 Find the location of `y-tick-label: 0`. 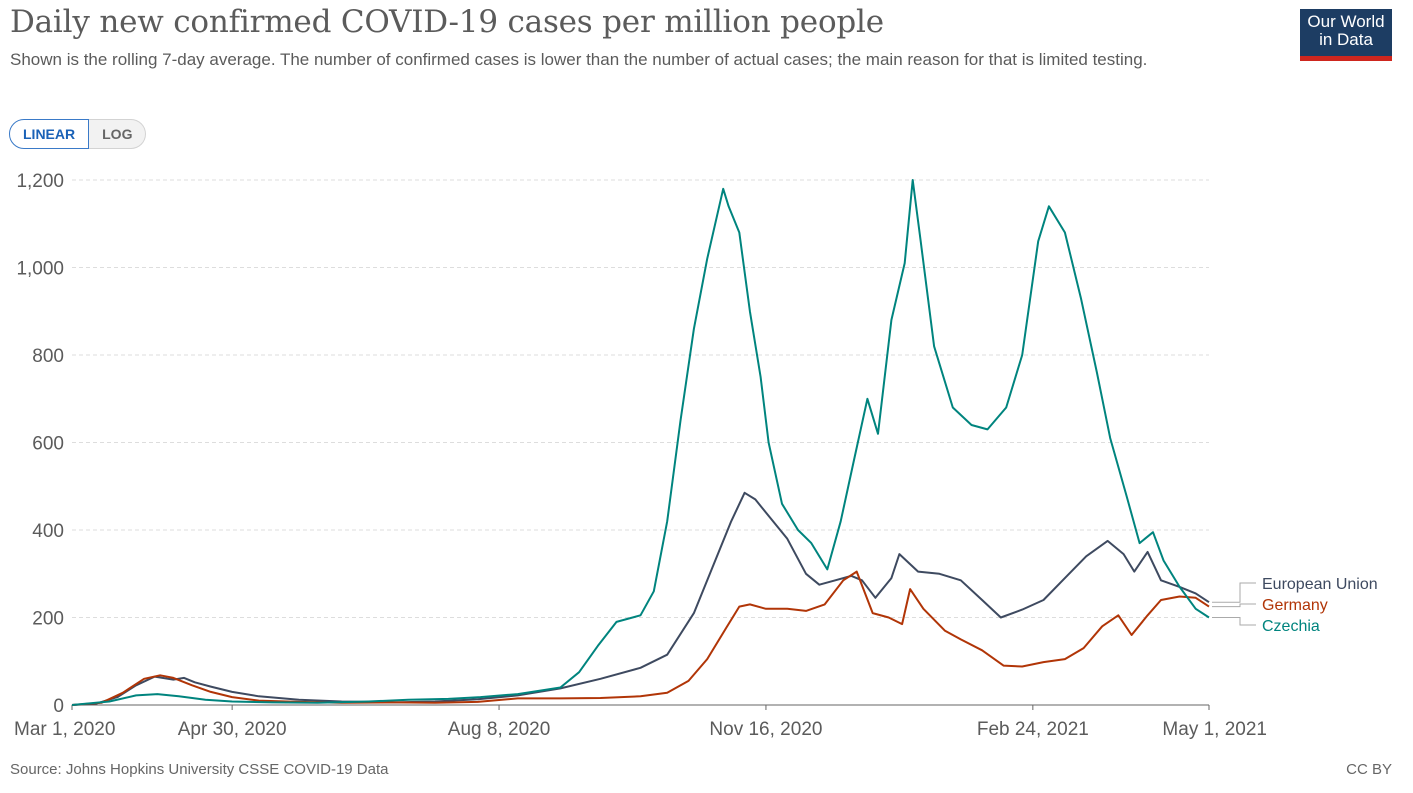

y-tick-label: 0 is located at coordinates (58, 706).